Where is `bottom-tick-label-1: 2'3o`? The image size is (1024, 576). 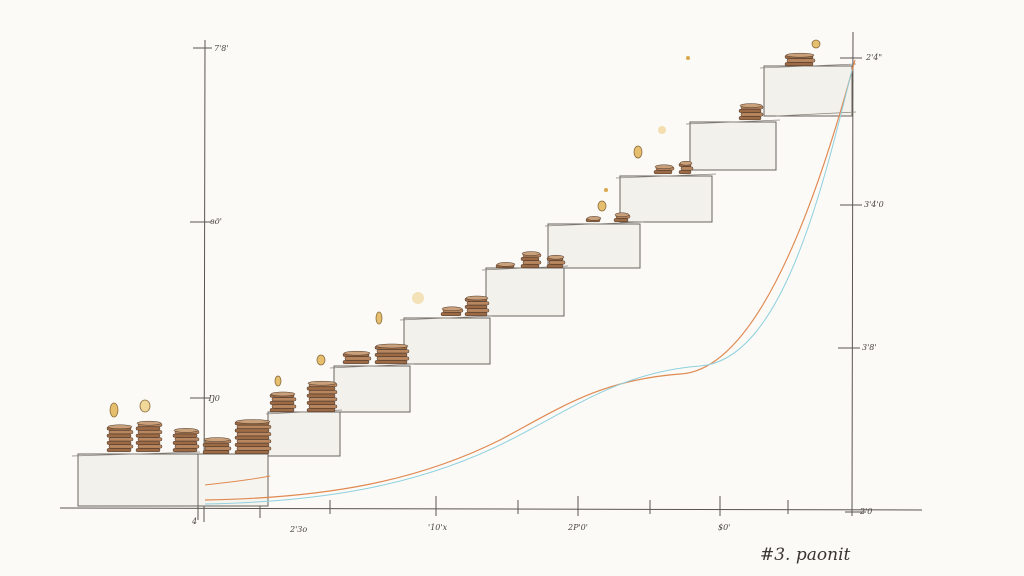 bottom-tick-label-1: 2'3o is located at coordinates (298, 529).